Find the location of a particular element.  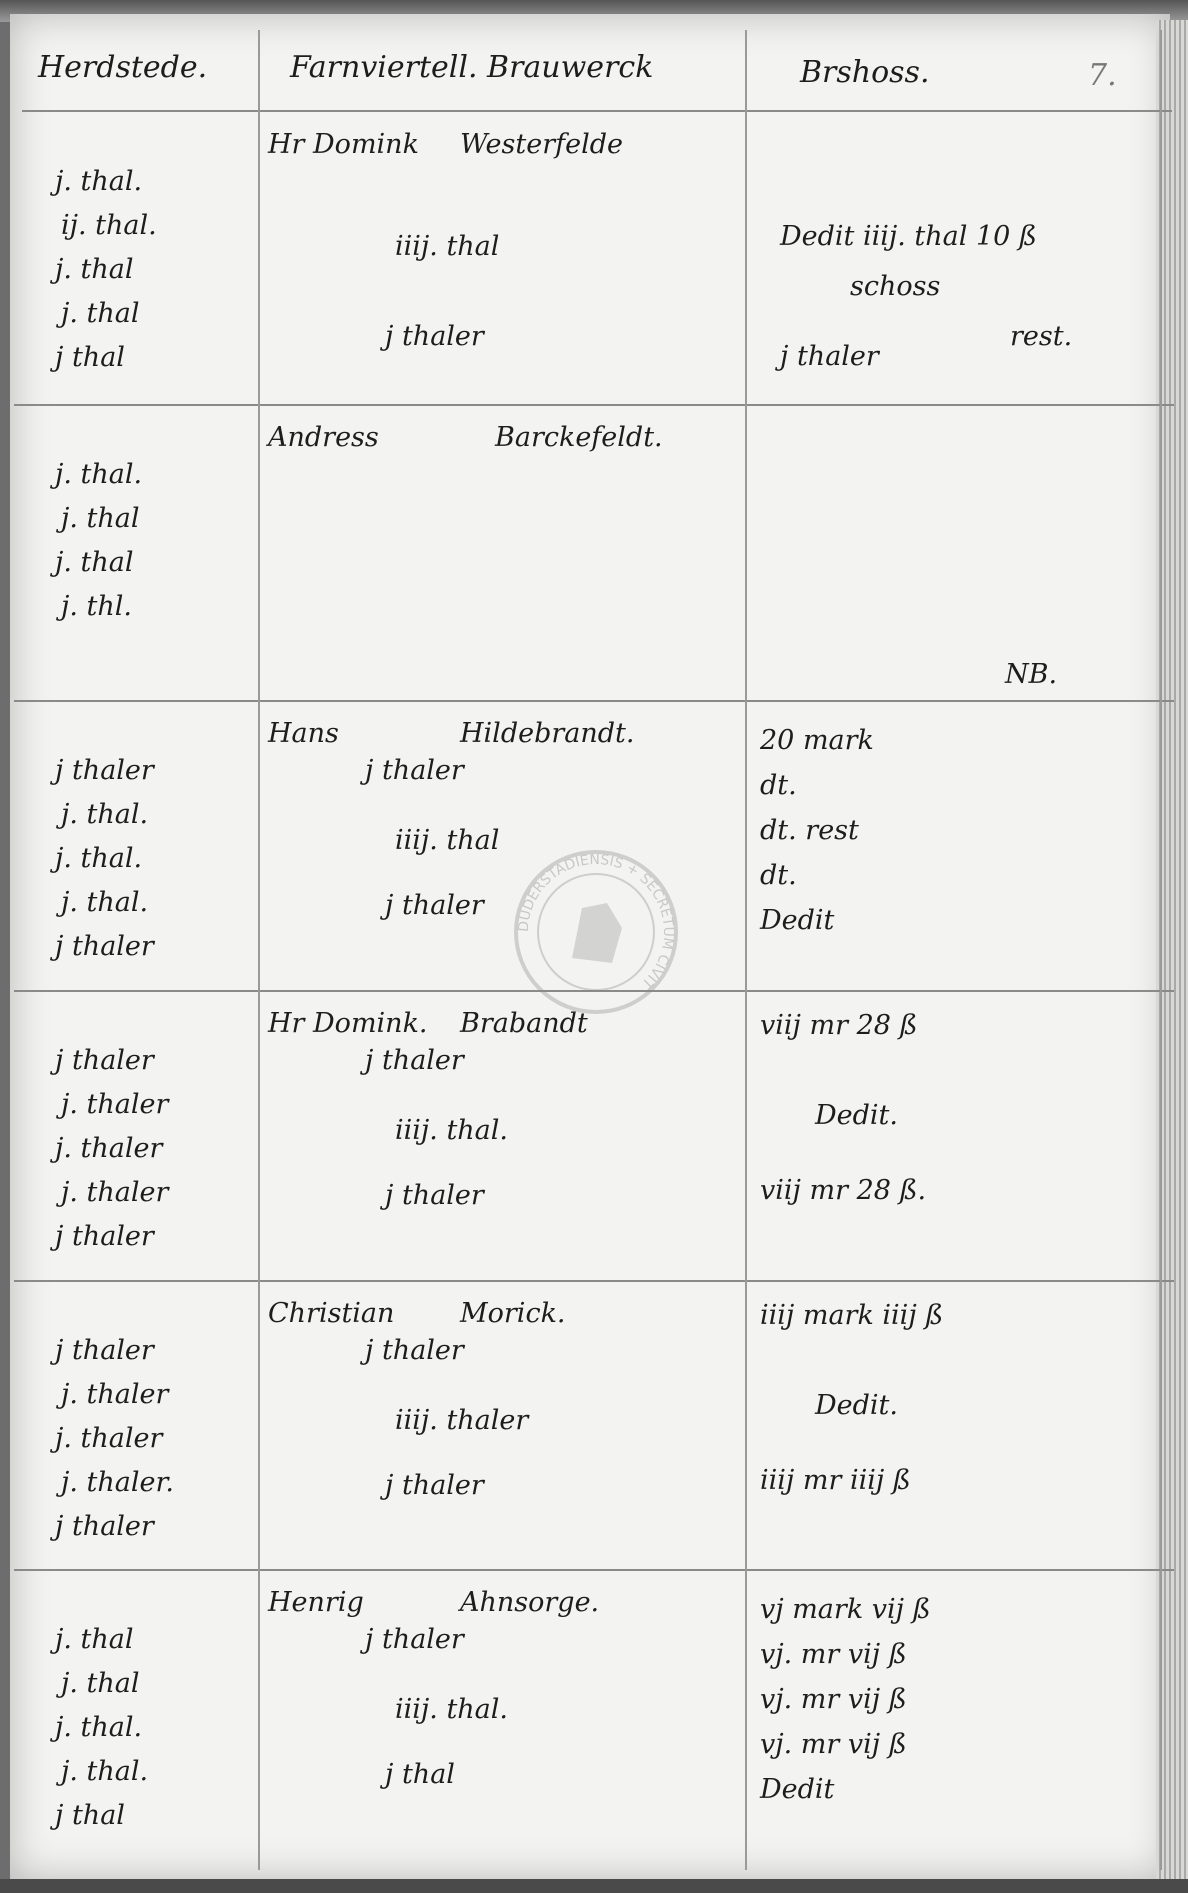

header-rule is located at coordinates (597, 111).